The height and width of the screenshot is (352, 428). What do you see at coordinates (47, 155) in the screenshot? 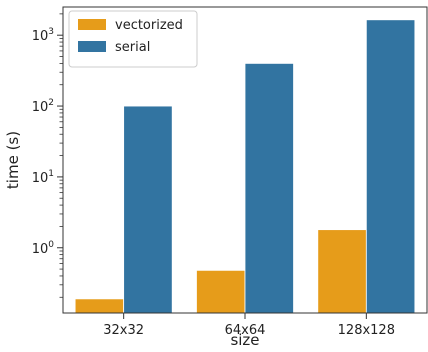
I see `y-axis: 100 10¹ 10² 10³` at bounding box center [47, 155].